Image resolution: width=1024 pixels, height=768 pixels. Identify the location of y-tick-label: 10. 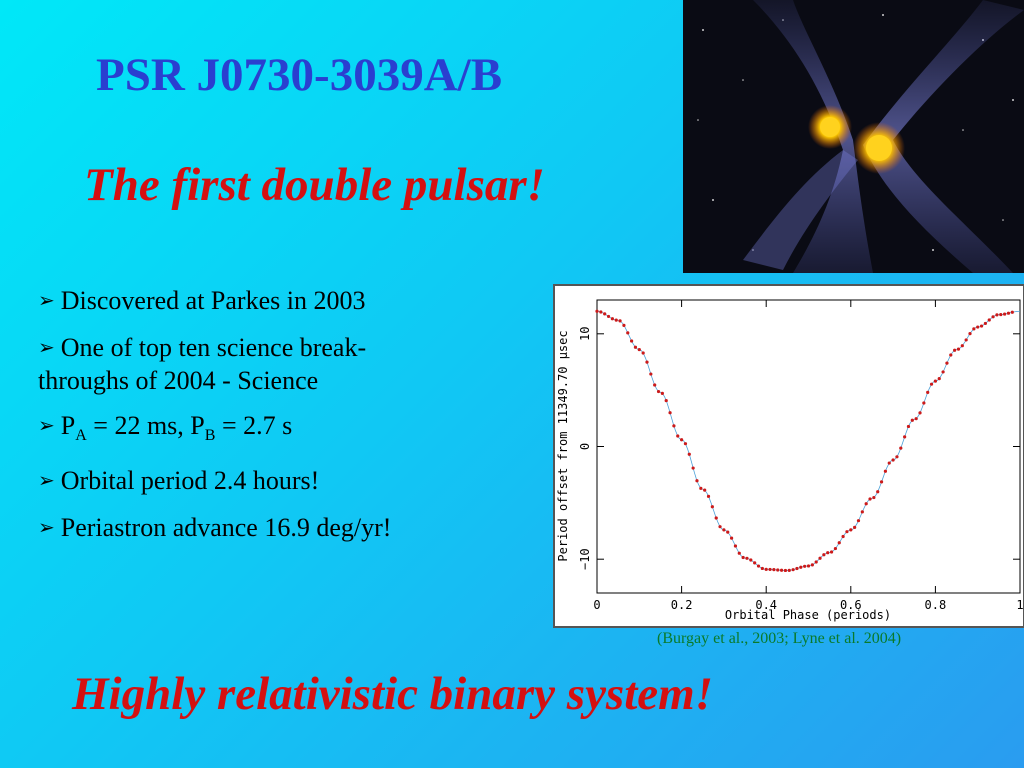
(585, 334).